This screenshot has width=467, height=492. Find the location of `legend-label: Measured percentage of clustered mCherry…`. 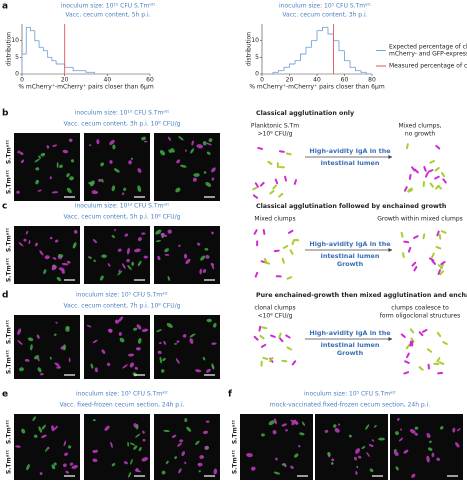

legend-label: Measured percentage of clustered mCherry… is located at coordinates (428, 66).